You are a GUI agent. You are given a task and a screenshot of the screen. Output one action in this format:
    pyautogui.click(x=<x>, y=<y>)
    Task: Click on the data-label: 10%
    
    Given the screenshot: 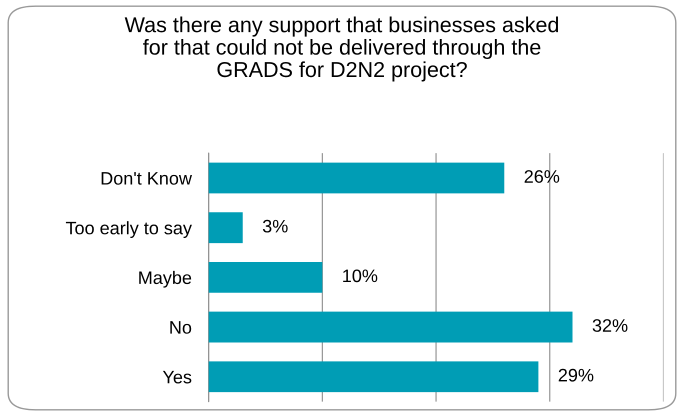 What is the action you would take?
    pyautogui.click(x=360, y=275)
    